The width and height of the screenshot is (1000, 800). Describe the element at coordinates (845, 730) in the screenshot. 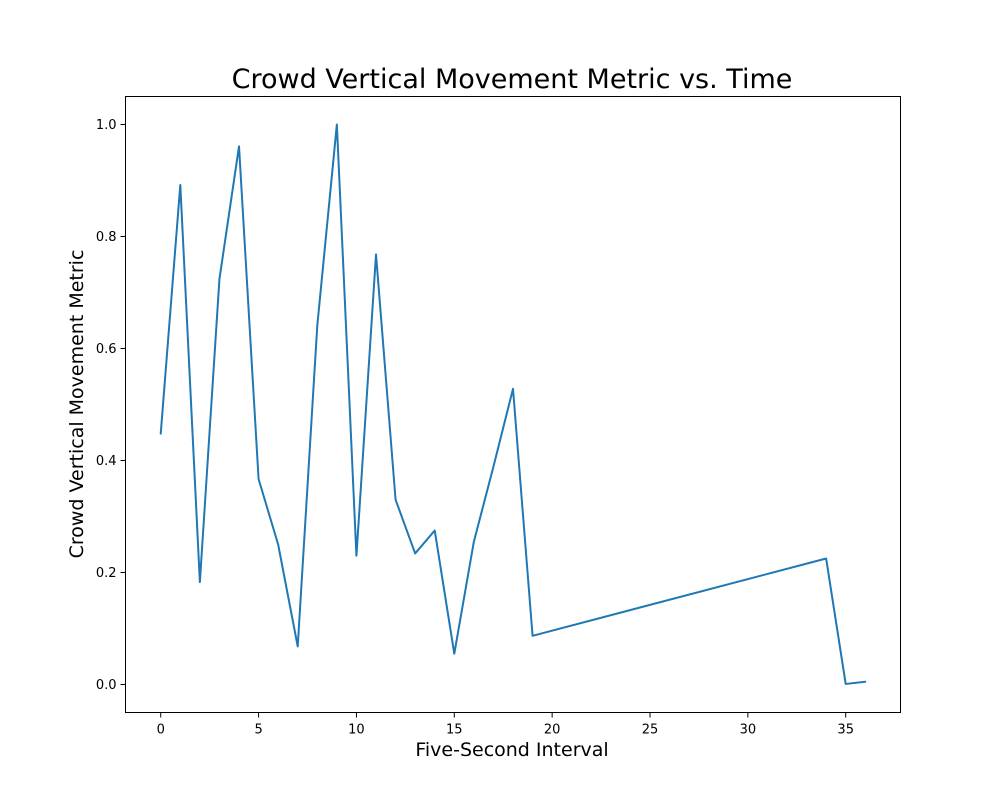

I see `x-tick-label: 35` at that location.